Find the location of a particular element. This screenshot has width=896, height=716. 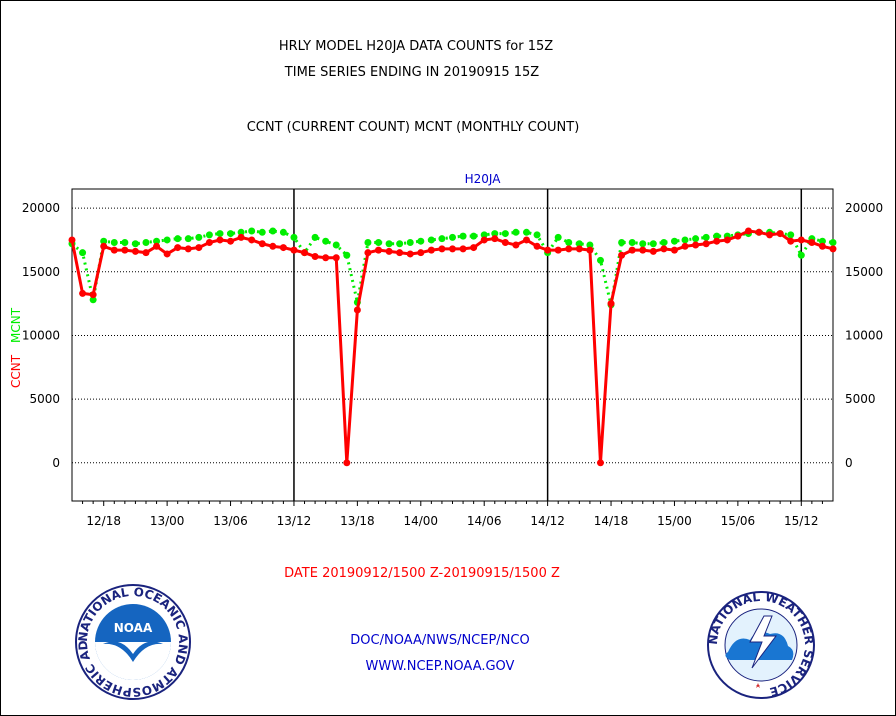

org-label: DOC/NOAA/NWS/NCEP/NCO is located at coordinates (440, 640).